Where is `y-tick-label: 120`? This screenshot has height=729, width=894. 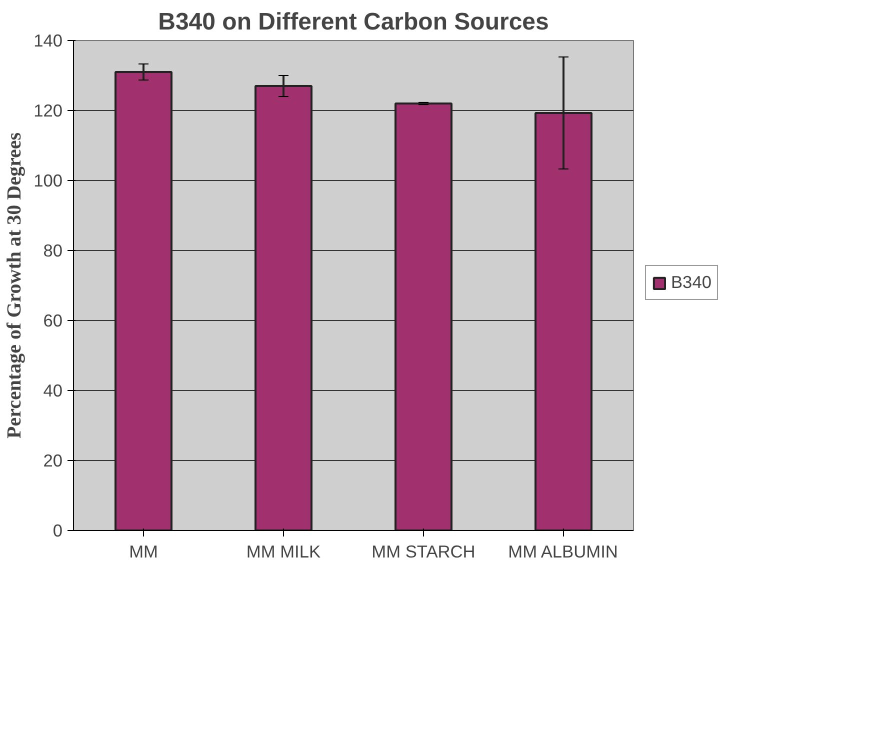
y-tick-label: 120 is located at coordinates (48, 110).